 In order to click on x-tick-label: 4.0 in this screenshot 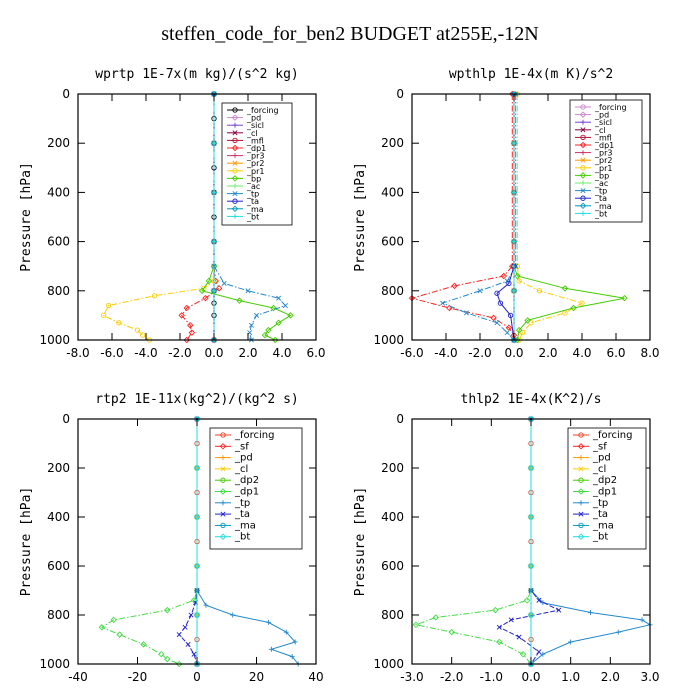, I will do `click(581, 353)`.